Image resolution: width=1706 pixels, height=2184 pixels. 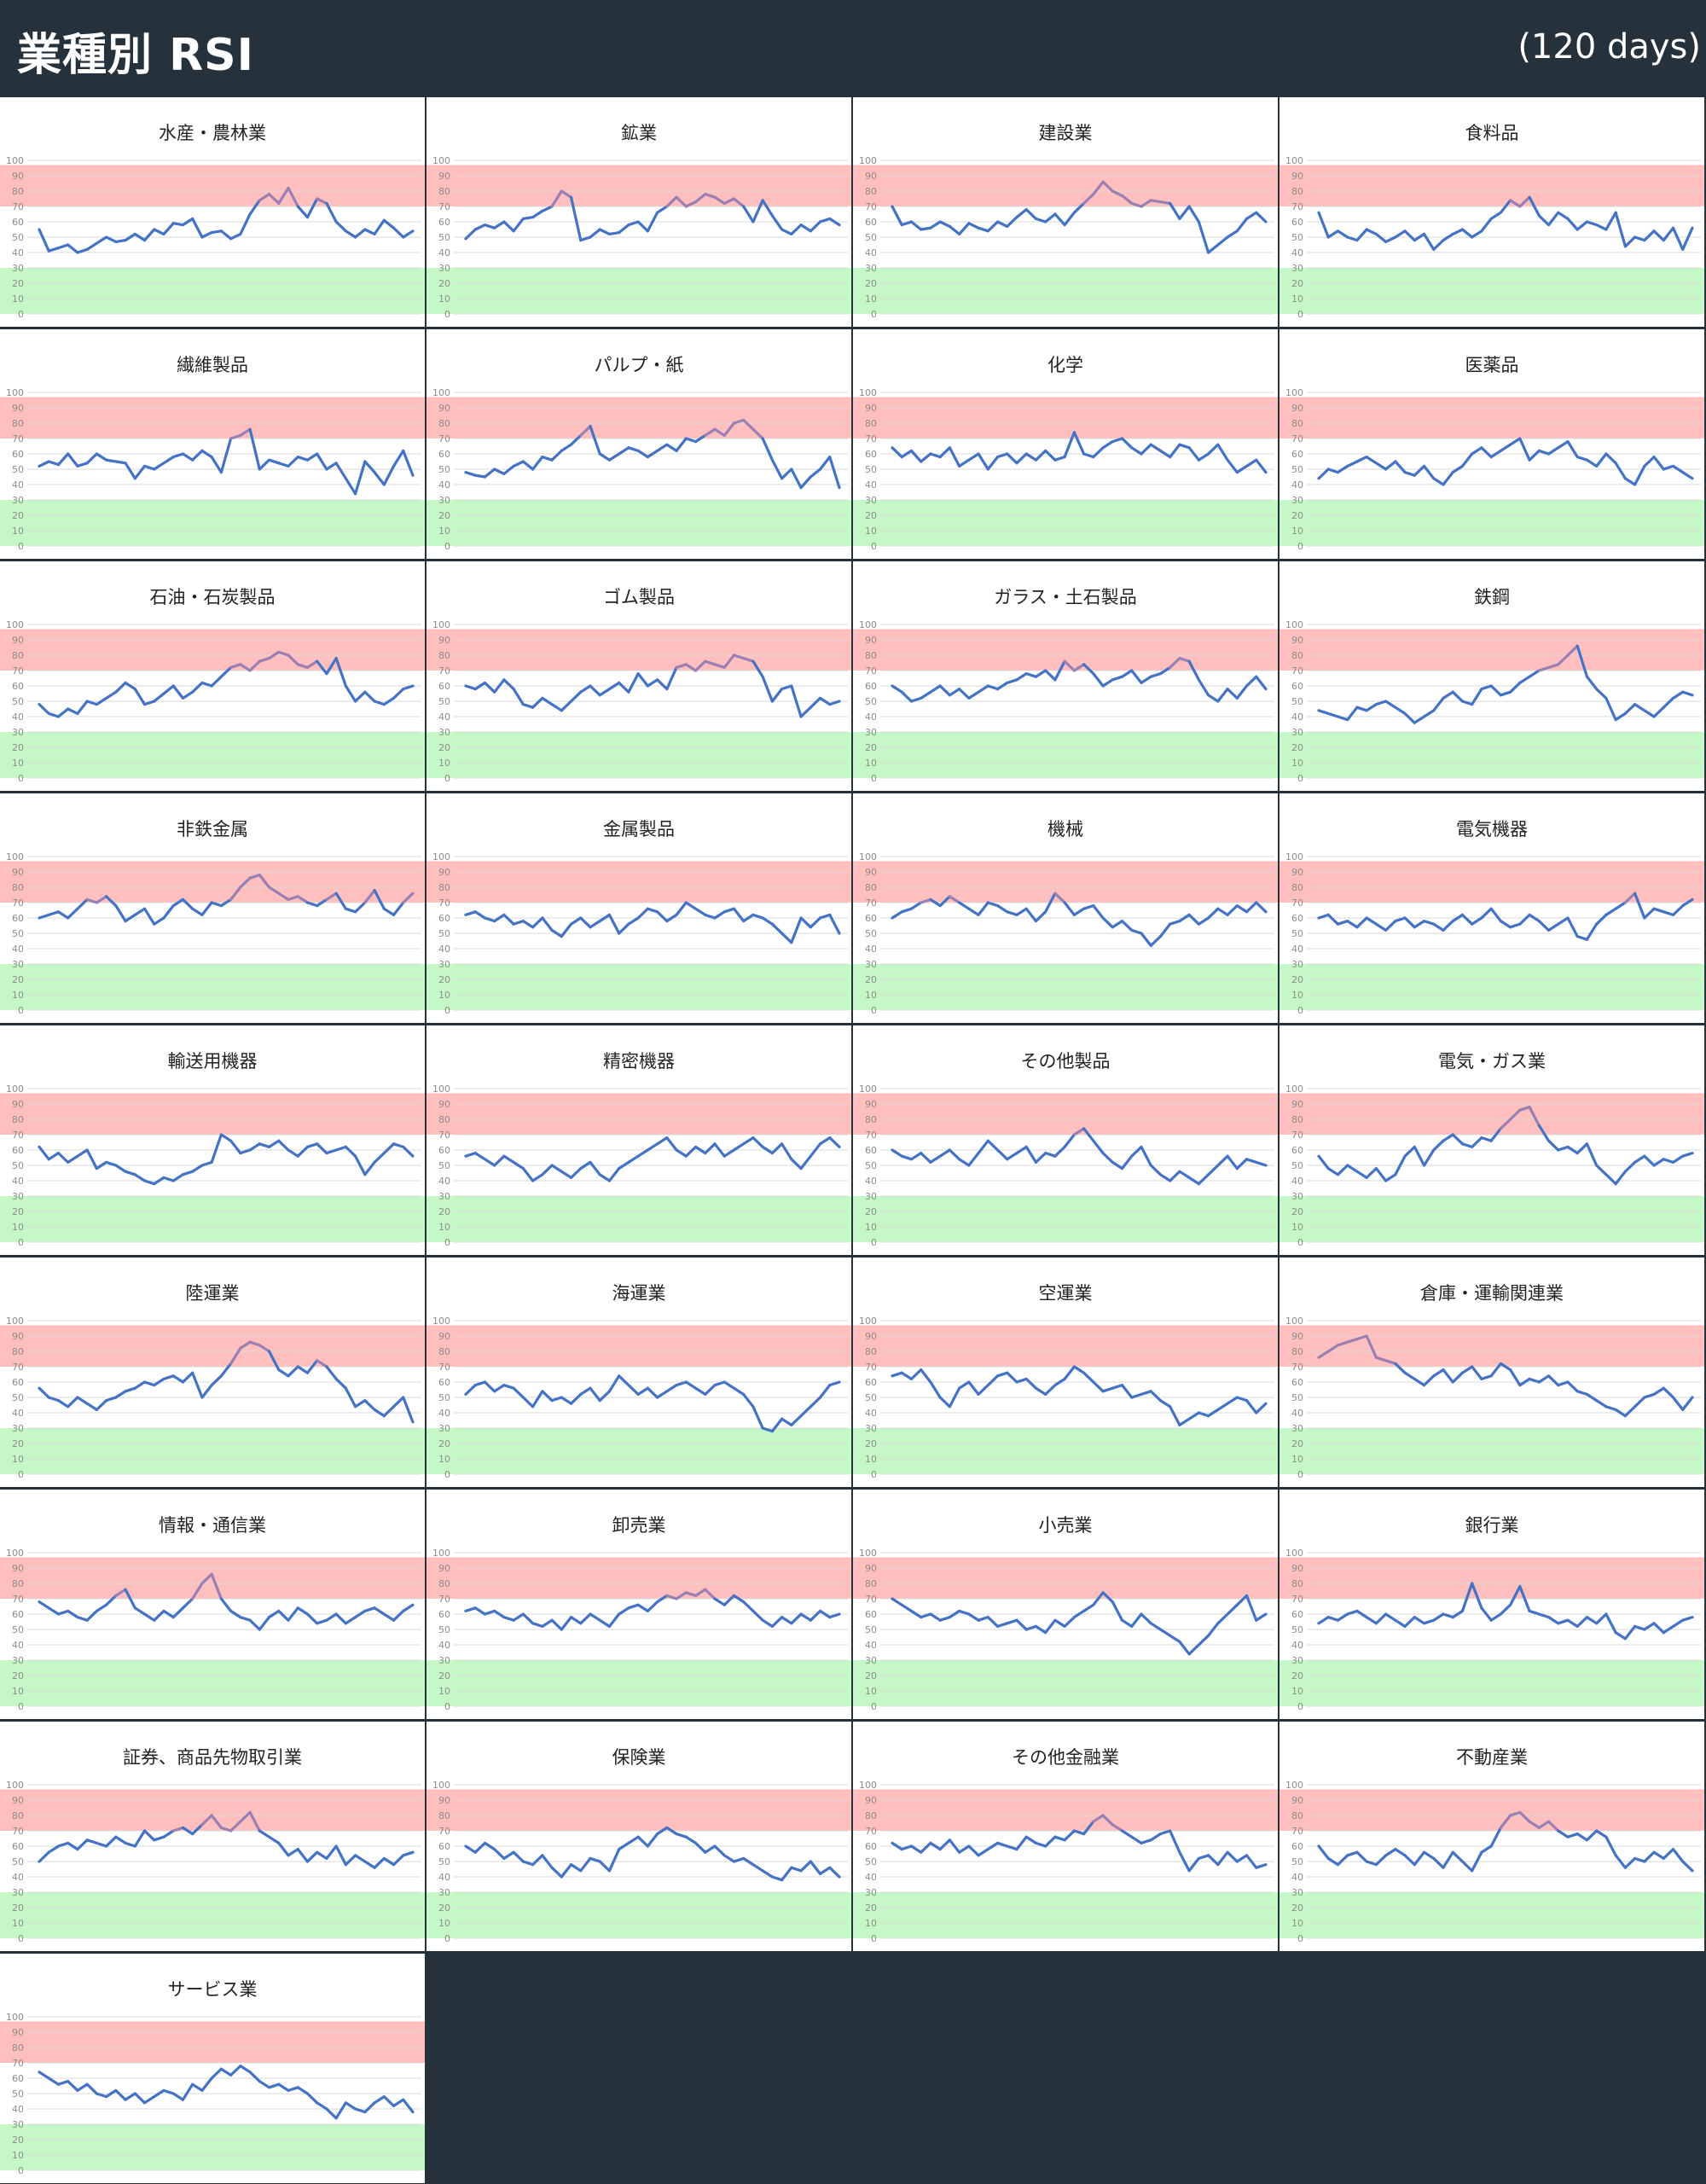 I want to click on y-tick-label: 60, so click(x=444, y=686).